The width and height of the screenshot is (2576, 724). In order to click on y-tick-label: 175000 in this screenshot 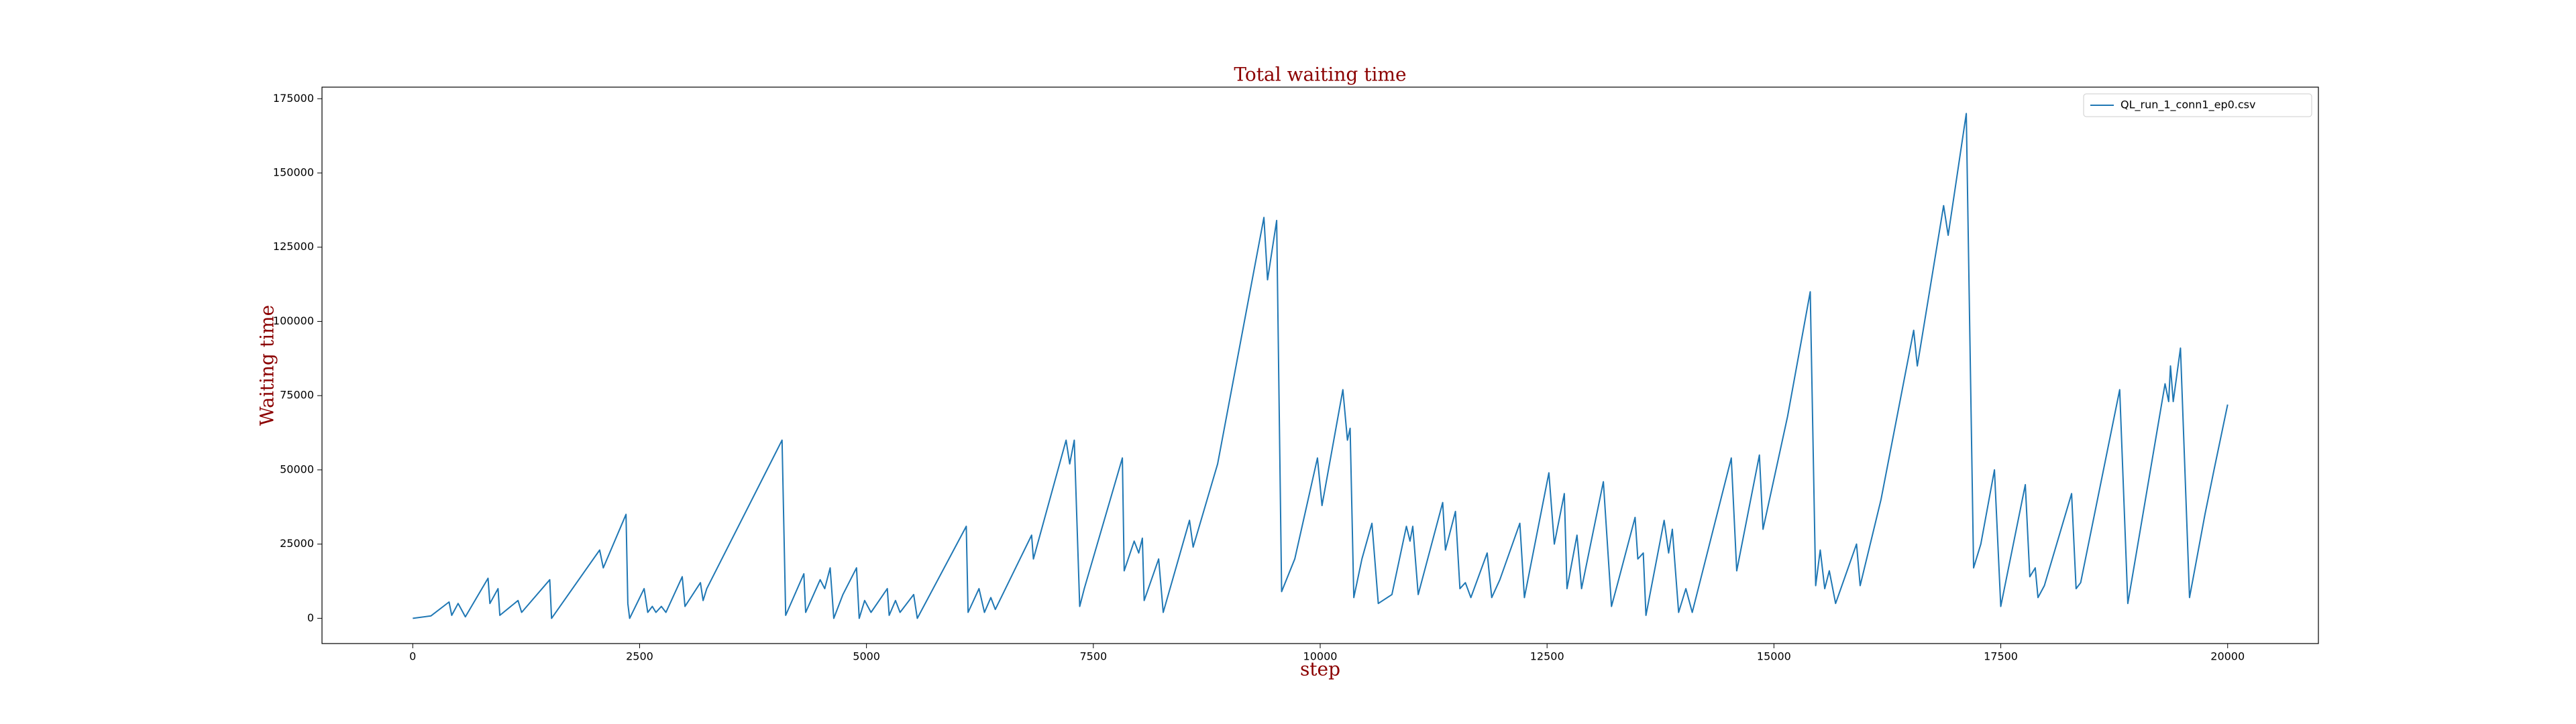, I will do `click(293, 98)`.